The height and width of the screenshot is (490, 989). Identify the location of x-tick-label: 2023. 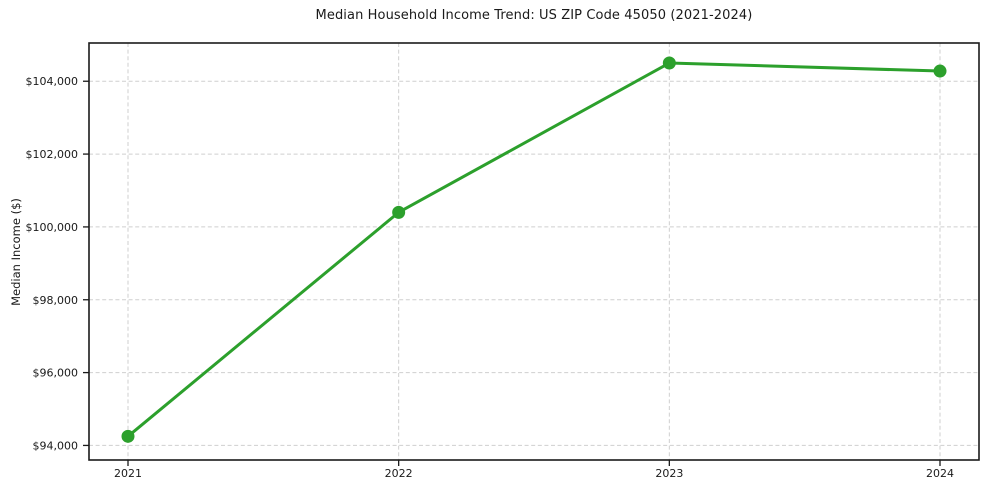
(669, 473).